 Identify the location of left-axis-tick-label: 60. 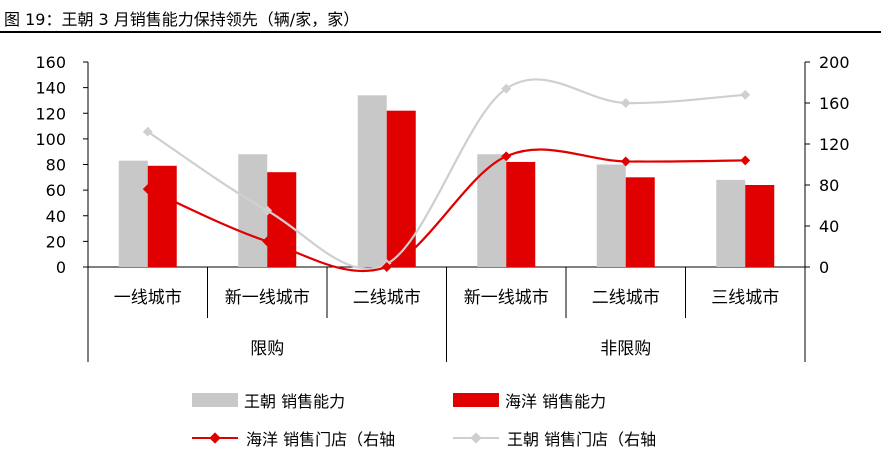
(56, 190).